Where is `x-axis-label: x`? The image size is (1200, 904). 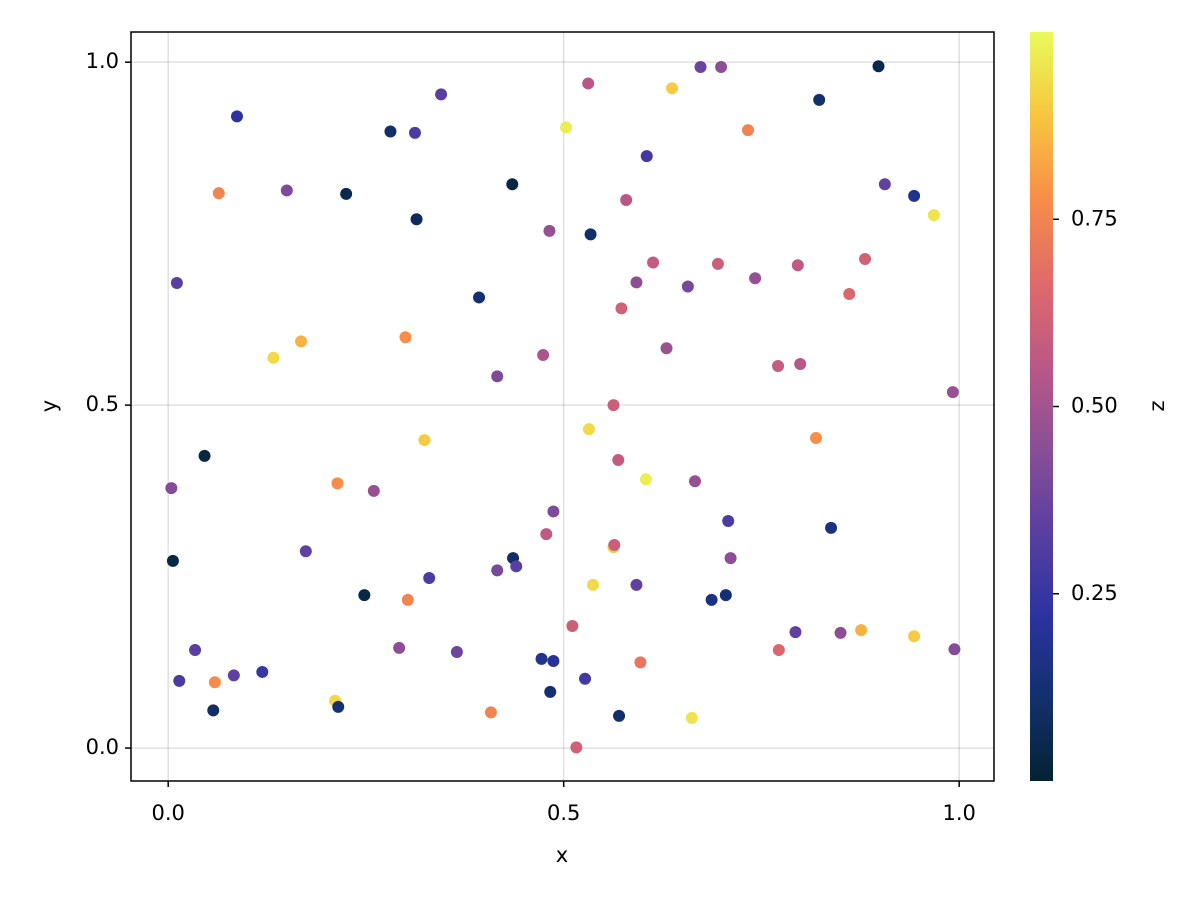 x-axis-label: x is located at coordinates (562, 855).